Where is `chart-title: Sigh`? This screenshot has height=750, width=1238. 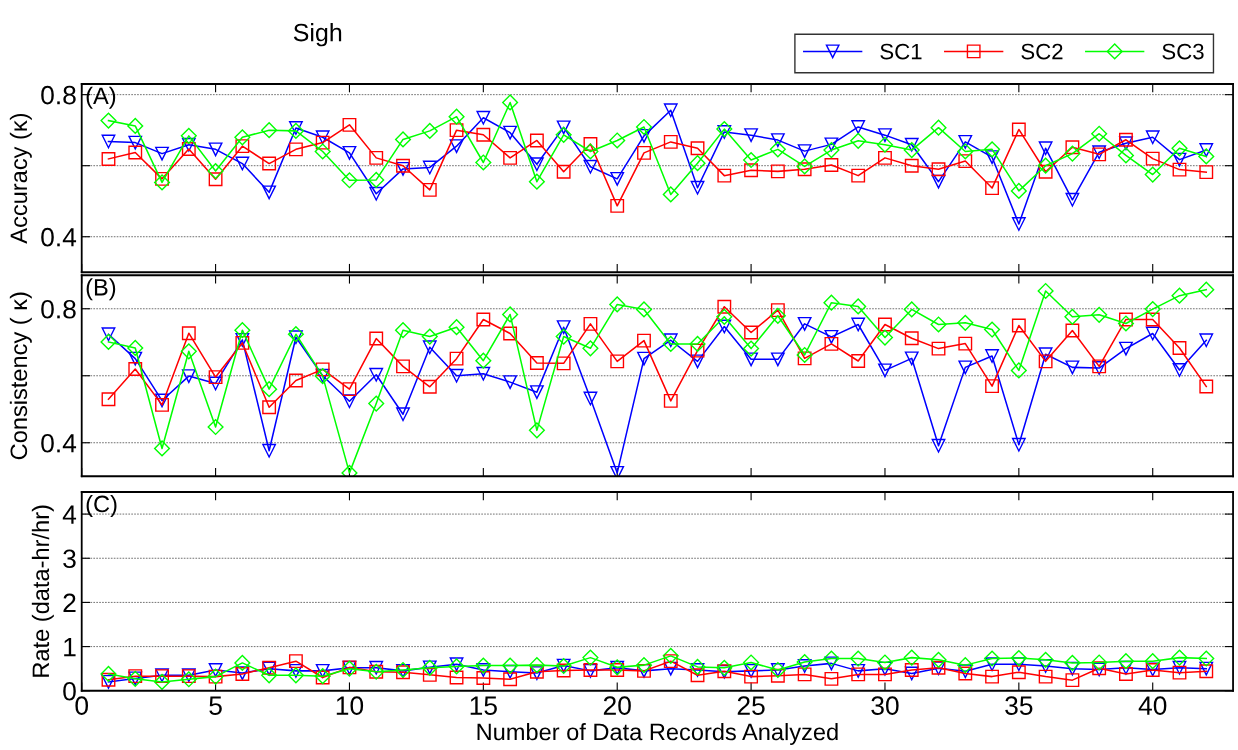
chart-title: Sigh is located at coordinates (317, 35).